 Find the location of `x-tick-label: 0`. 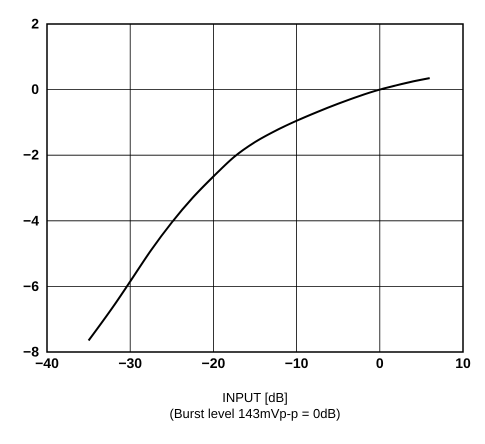

x-tick-label: 0 is located at coordinates (380, 362).